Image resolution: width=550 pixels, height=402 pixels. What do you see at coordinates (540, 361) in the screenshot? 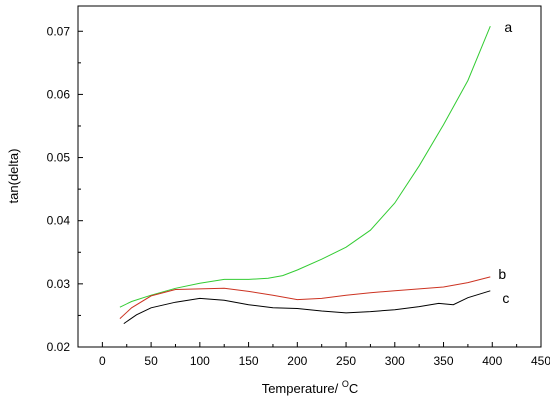
I see `x-tick-label: 450` at bounding box center [540, 361].